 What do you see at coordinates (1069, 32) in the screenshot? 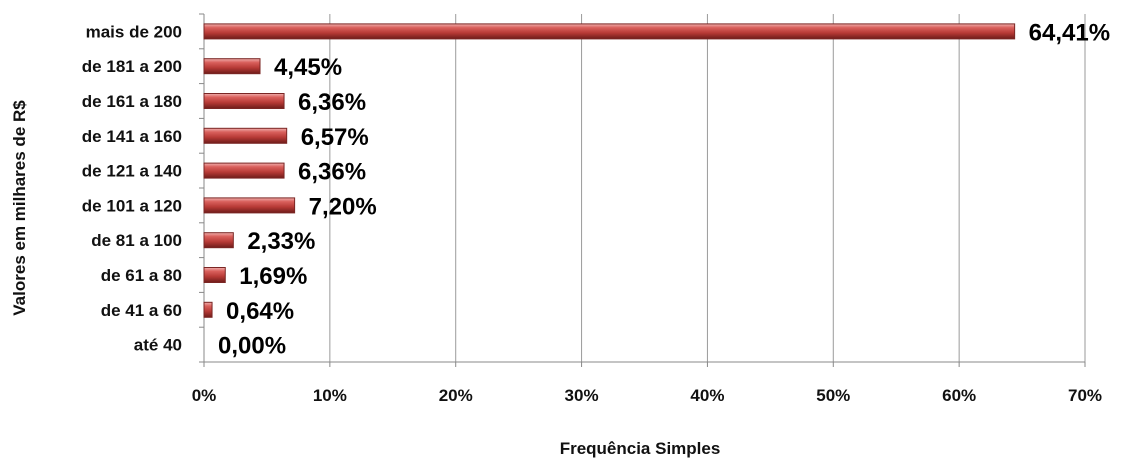
I see `data-label: 64,41%` at bounding box center [1069, 32].